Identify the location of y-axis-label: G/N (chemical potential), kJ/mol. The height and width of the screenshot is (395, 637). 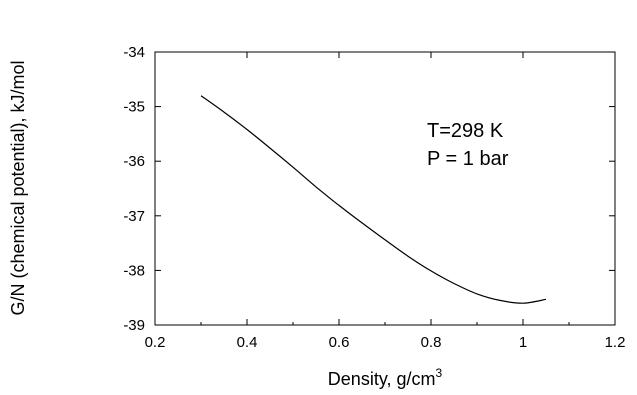
(18, 187).